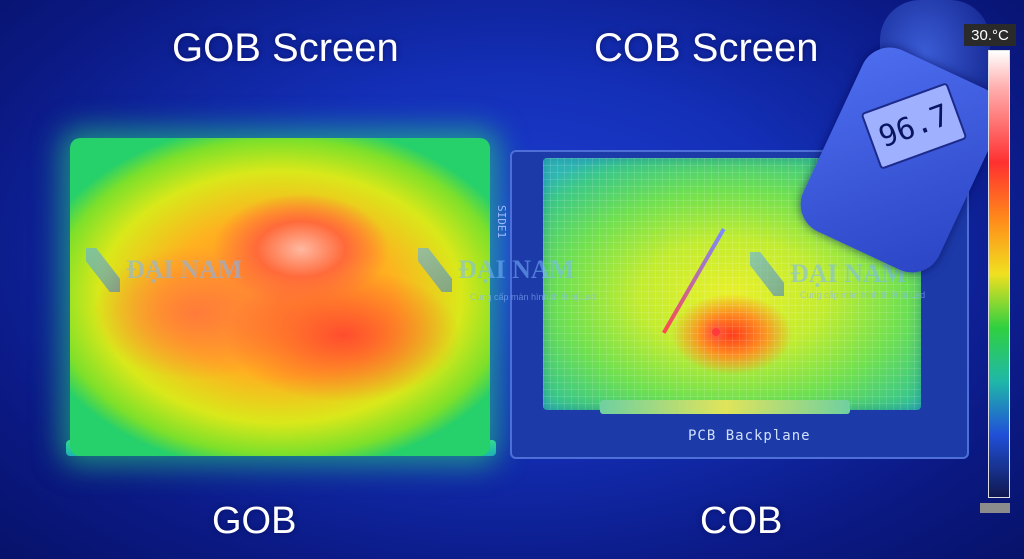  What do you see at coordinates (749, 436) in the screenshot?
I see `pcb-backplane-label: PCB Backplane` at bounding box center [749, 436].